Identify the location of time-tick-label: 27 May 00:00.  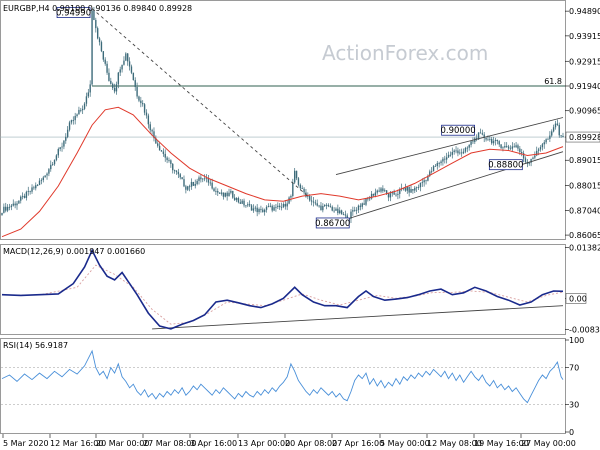
(548, 443).